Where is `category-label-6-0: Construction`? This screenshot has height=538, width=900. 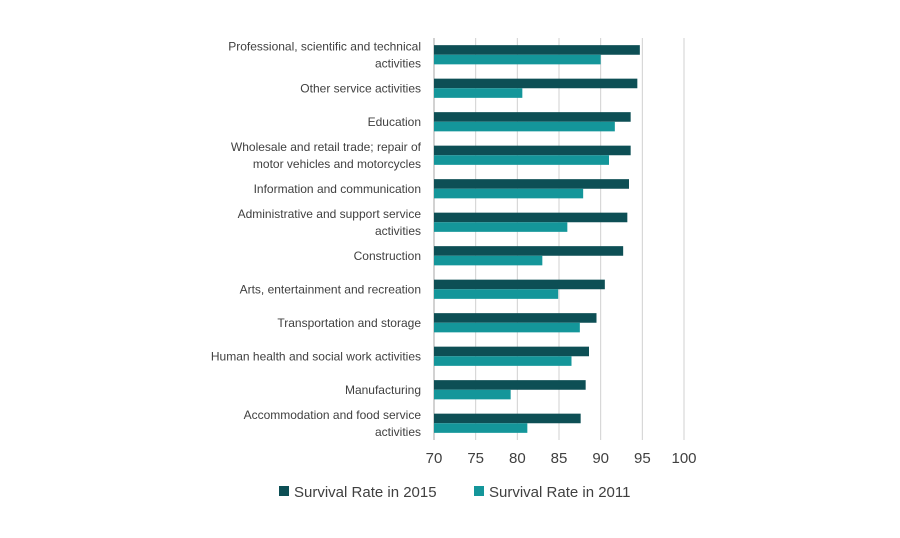 category-label-6-0: Construction is located at coordinates (387, 256).